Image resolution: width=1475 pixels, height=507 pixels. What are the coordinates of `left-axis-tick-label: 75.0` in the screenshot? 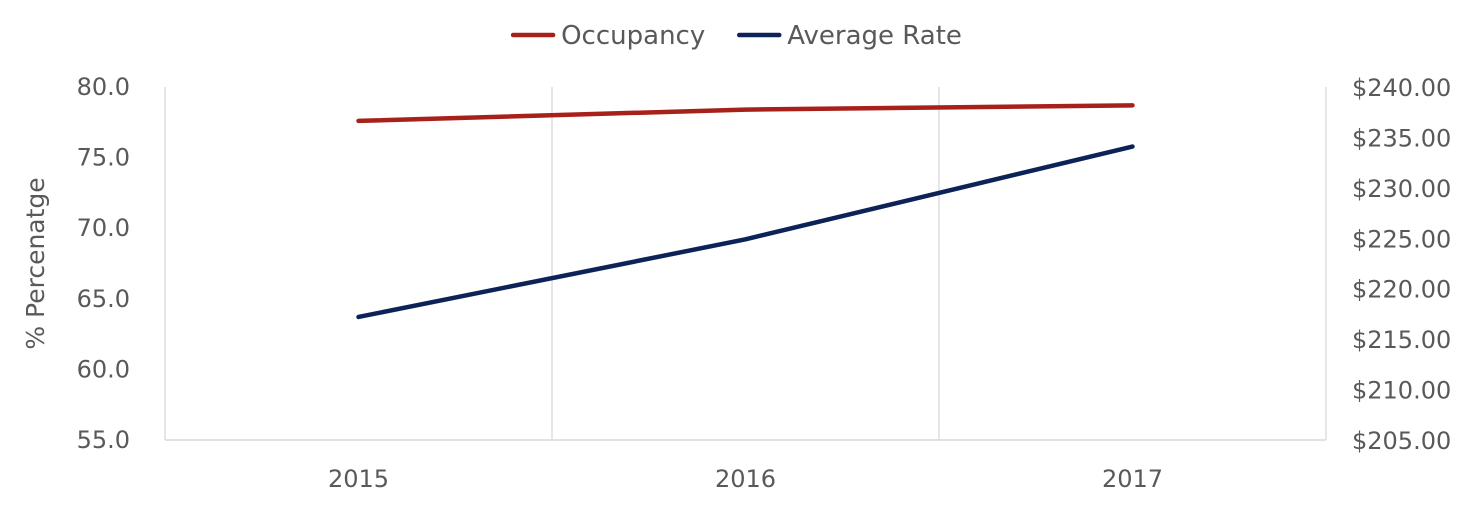 It's located at (103, 158).